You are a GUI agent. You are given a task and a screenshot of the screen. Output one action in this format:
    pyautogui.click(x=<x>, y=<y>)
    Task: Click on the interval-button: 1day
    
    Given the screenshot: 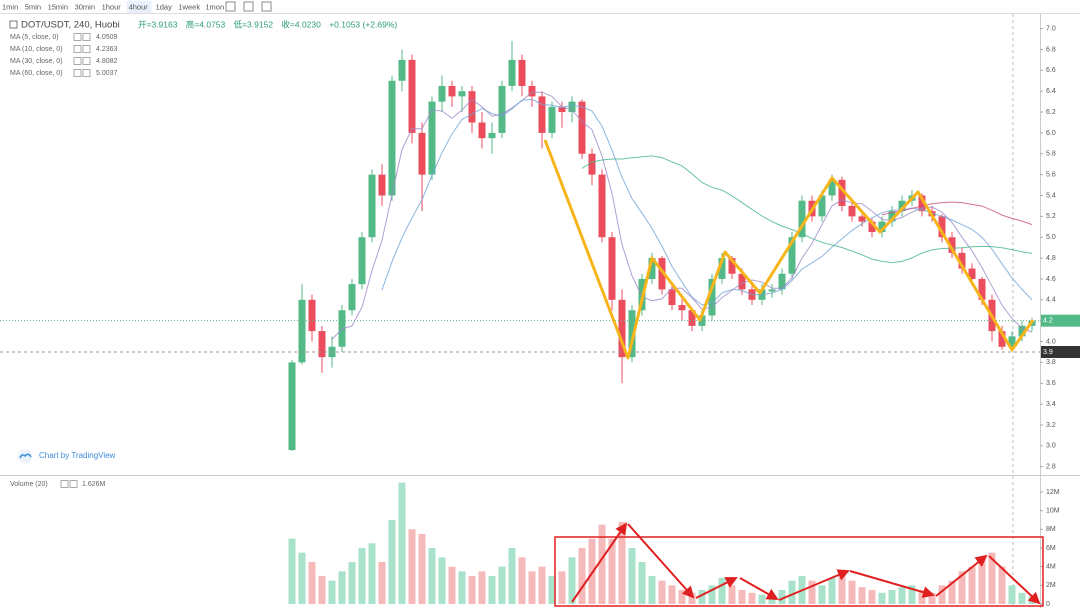 What is the action you would take?
    pyautogui.click(x=164, y=6)
    